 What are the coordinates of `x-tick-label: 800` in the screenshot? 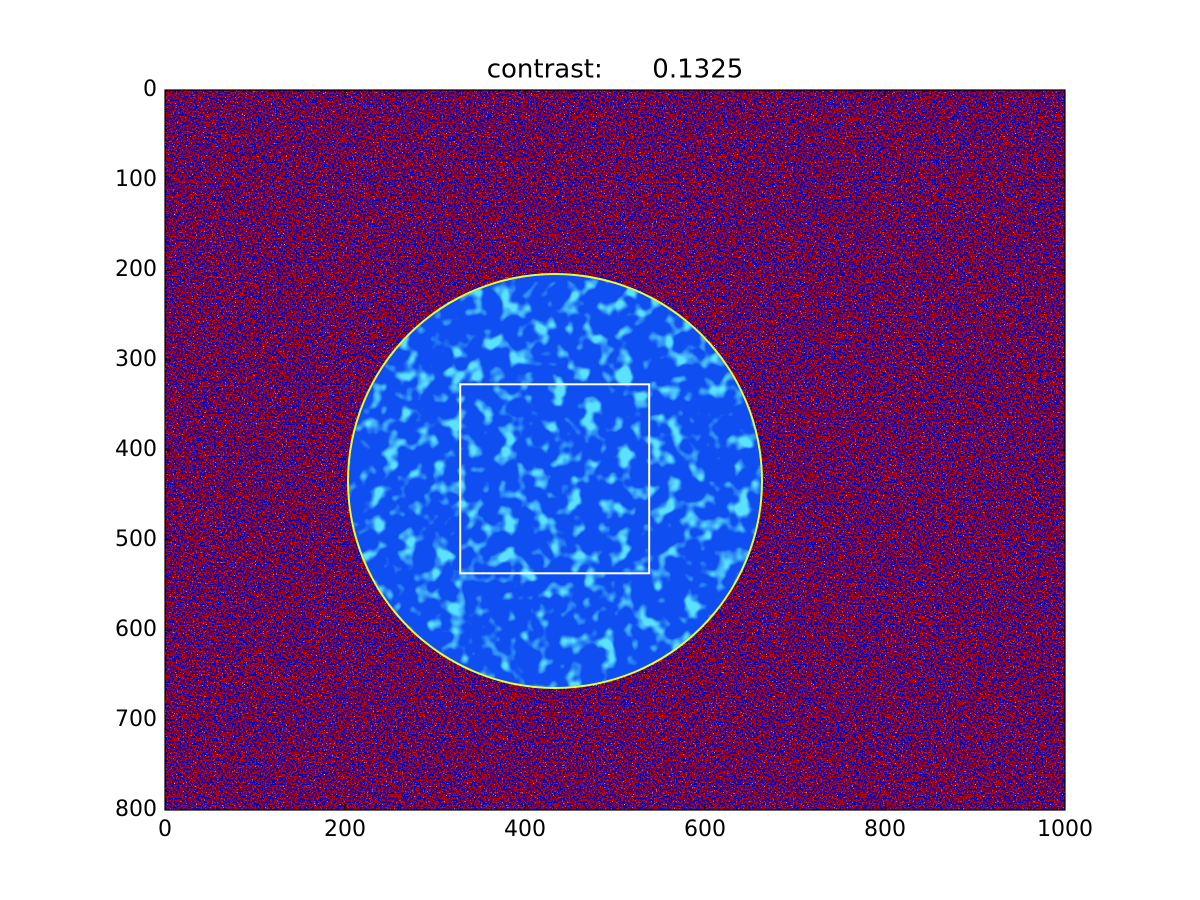 It's located at (885, 829).